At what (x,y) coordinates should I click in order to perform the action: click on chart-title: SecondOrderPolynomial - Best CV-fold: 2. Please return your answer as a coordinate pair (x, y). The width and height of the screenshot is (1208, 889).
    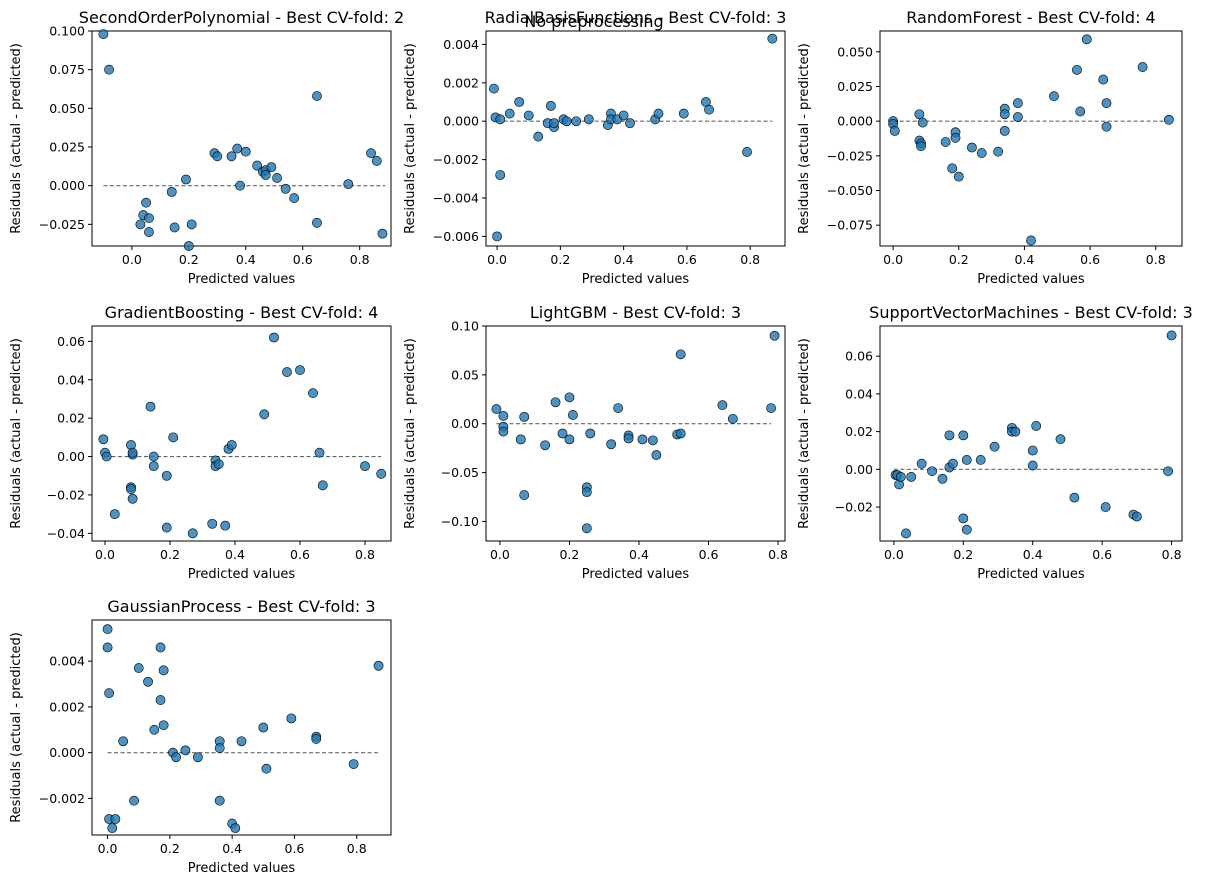
    Looking at the image, I should click on (241, 17).